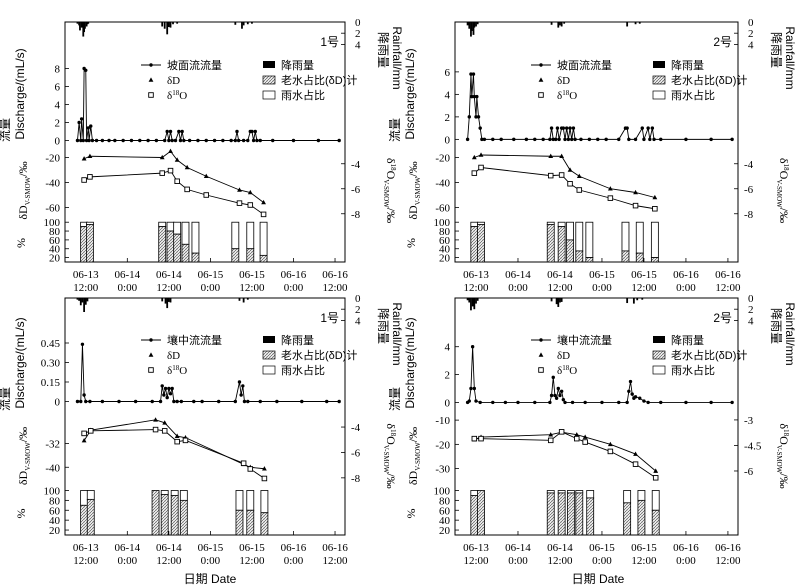  What do you see at coordinates (151, 354) in the screenshot?
I see `legend-dD-marker` at bounding box center [151, 354].